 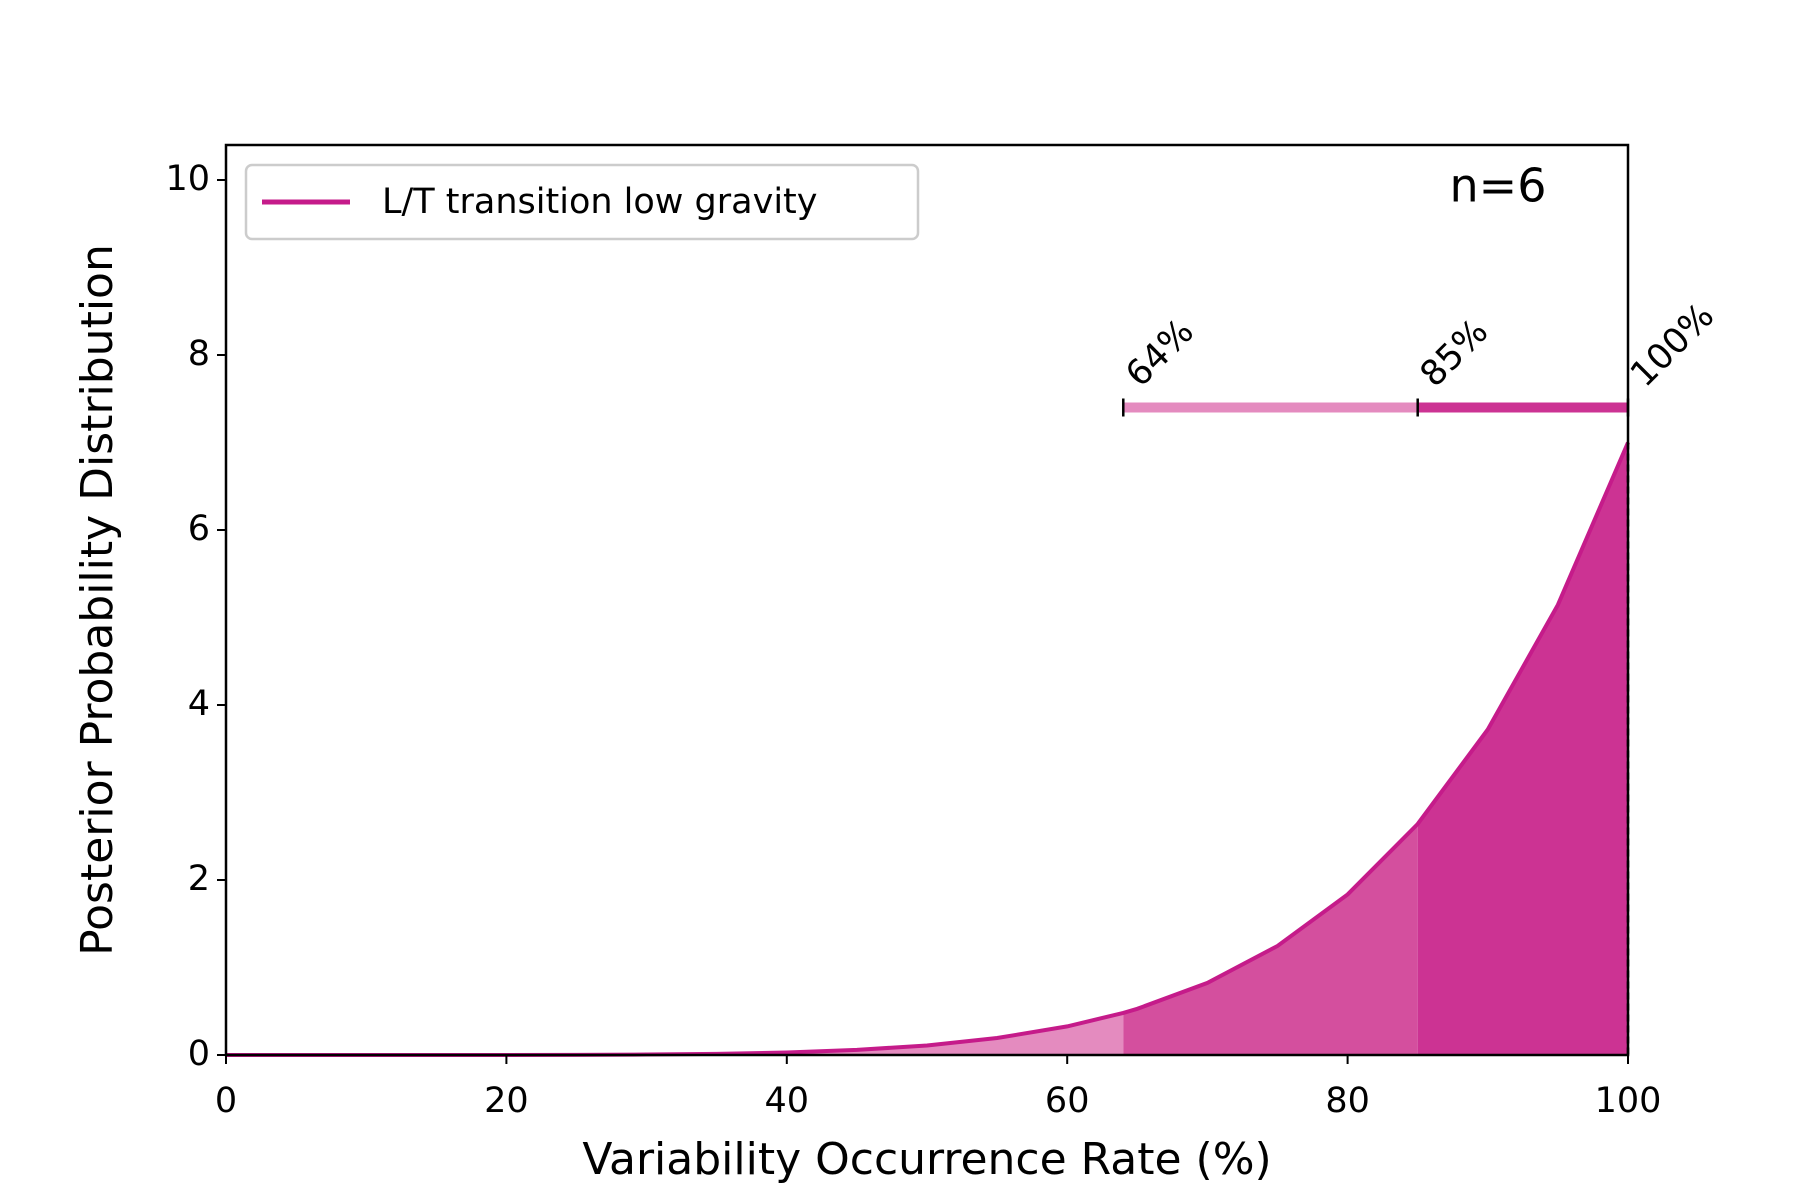 I want to click on bound-label: 85%, so click(x=1454, y=353).